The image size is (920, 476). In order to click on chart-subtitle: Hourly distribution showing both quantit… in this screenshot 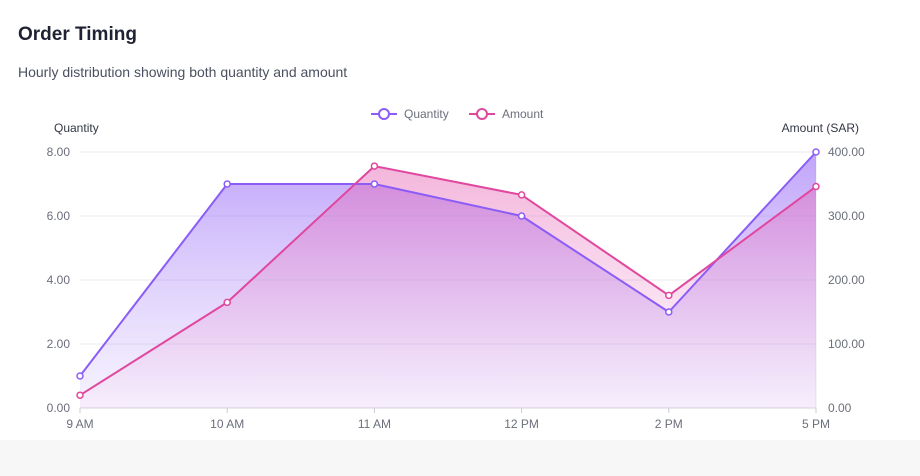, I will do `click(183, 72)`.